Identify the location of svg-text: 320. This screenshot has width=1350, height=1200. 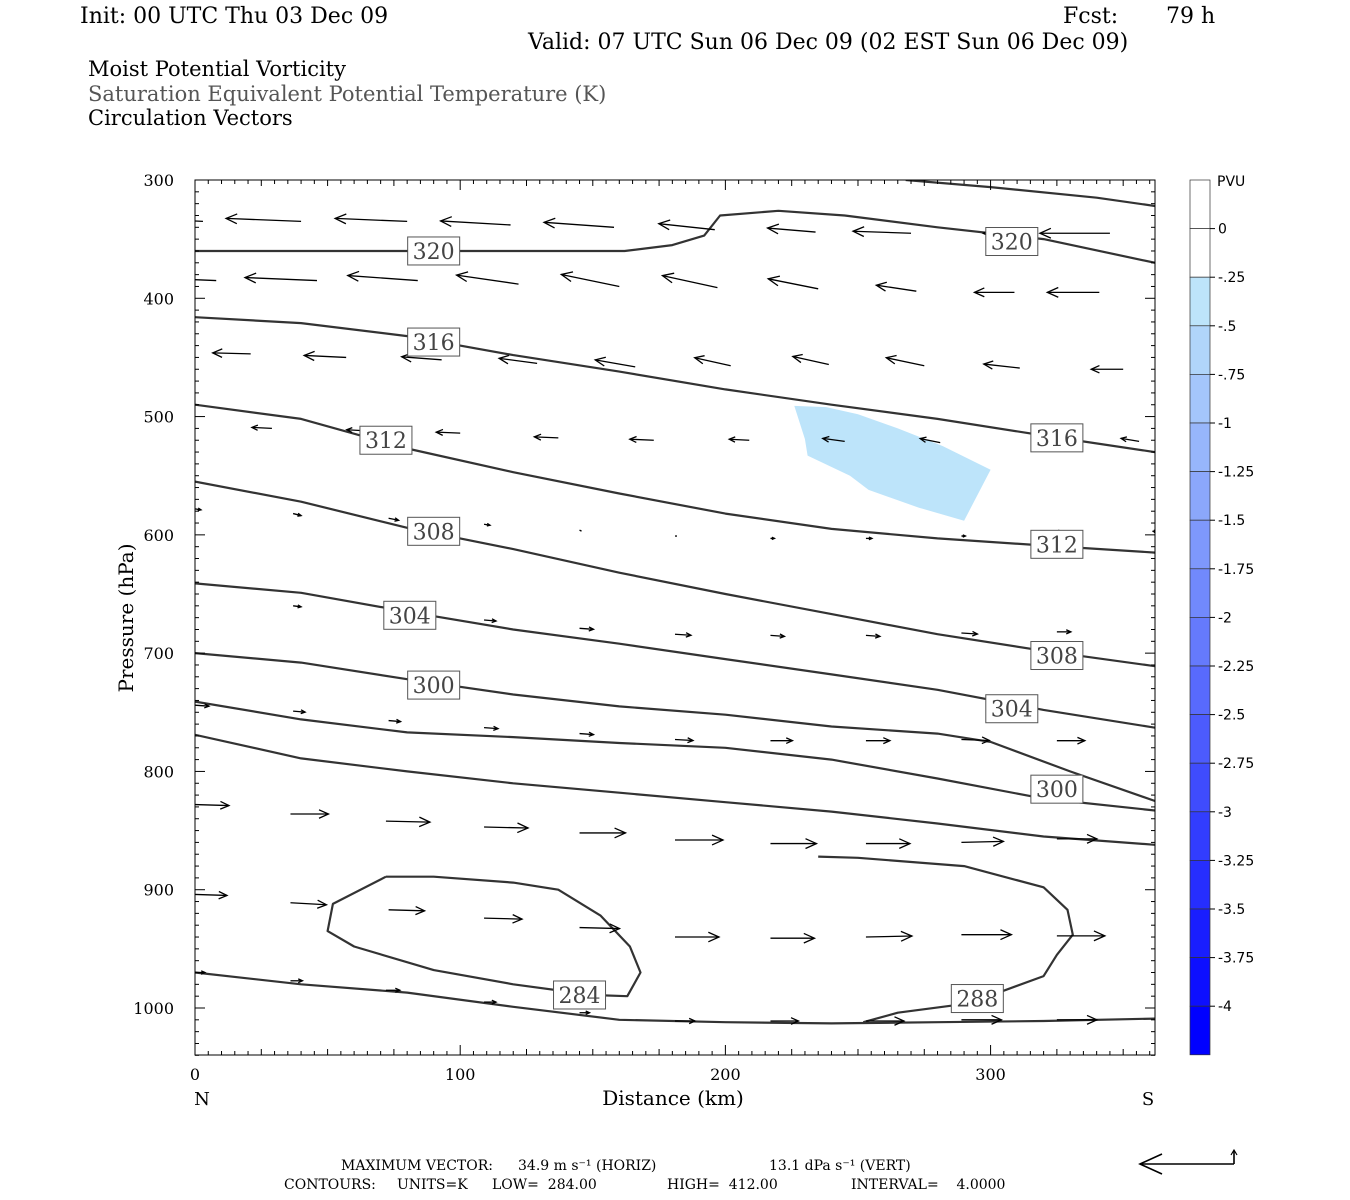
(1012, 243).